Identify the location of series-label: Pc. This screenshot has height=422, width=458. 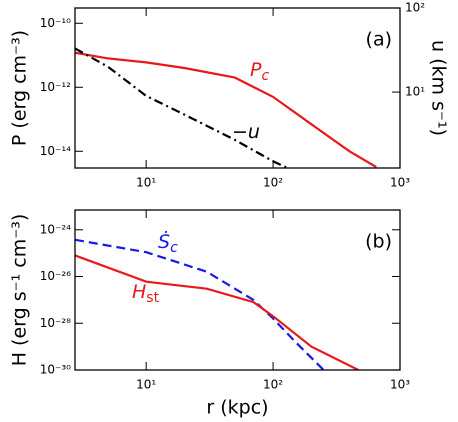
(259, 72).